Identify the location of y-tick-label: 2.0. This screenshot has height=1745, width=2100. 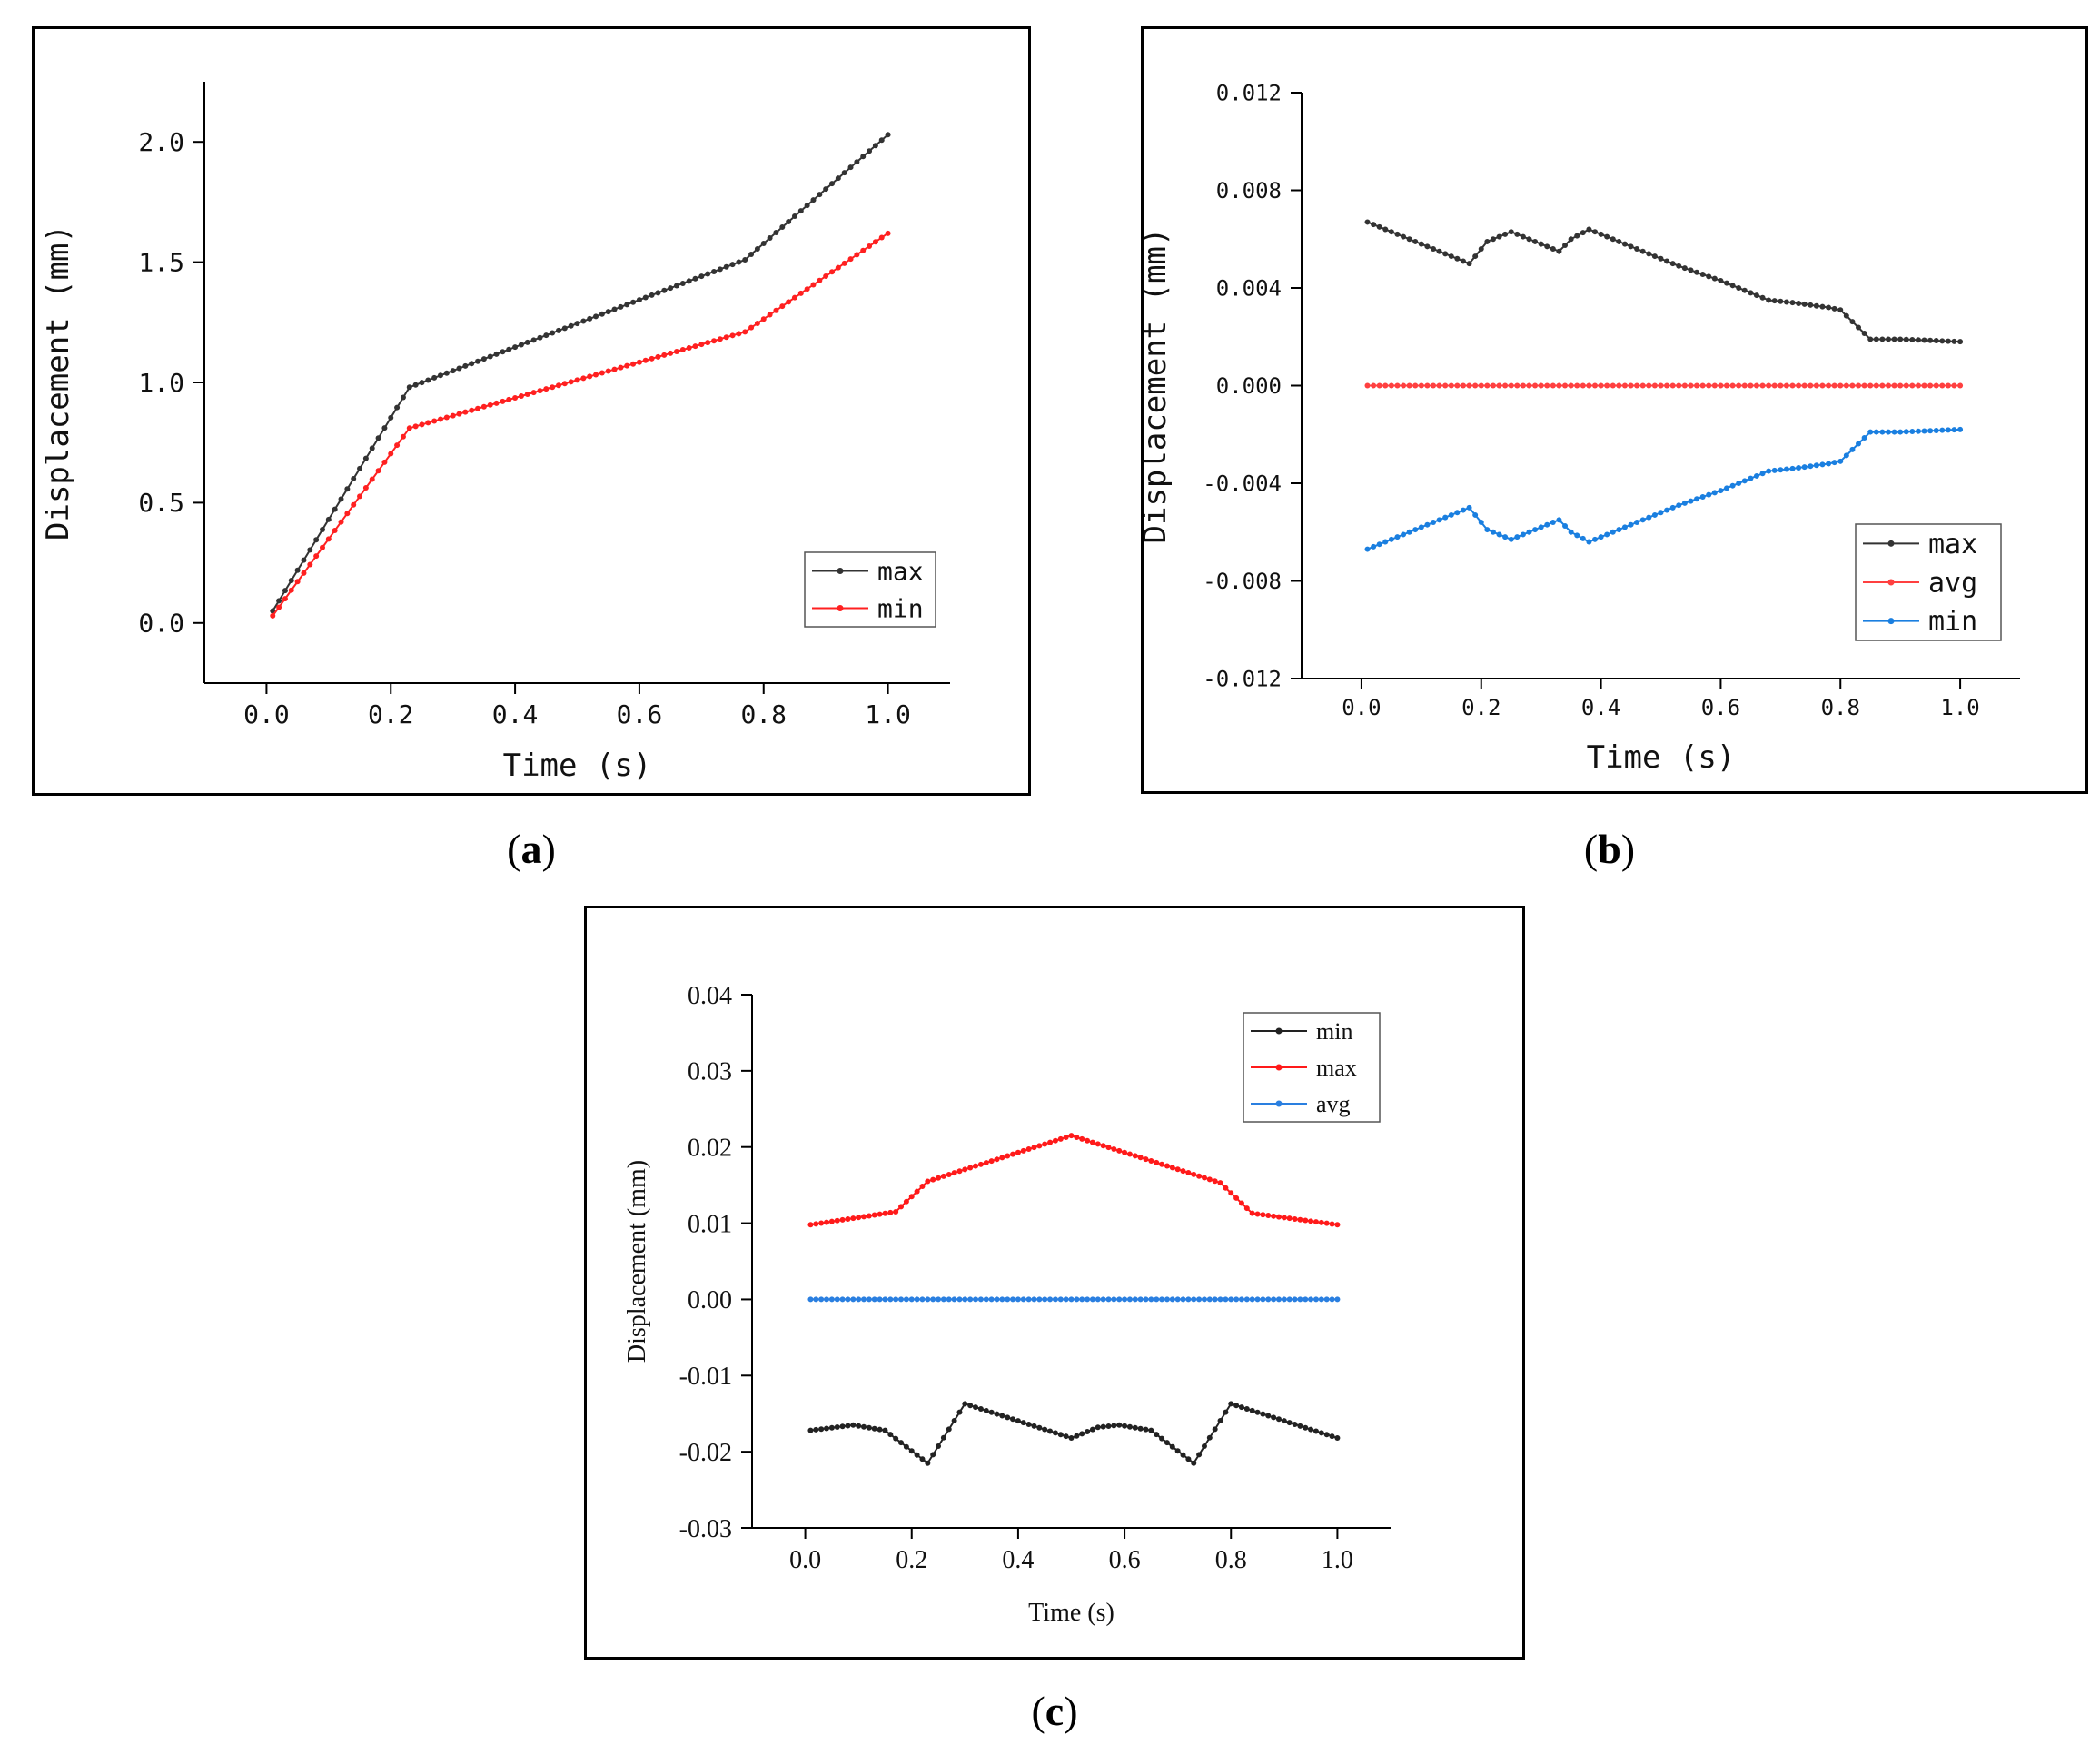
(161, 142).